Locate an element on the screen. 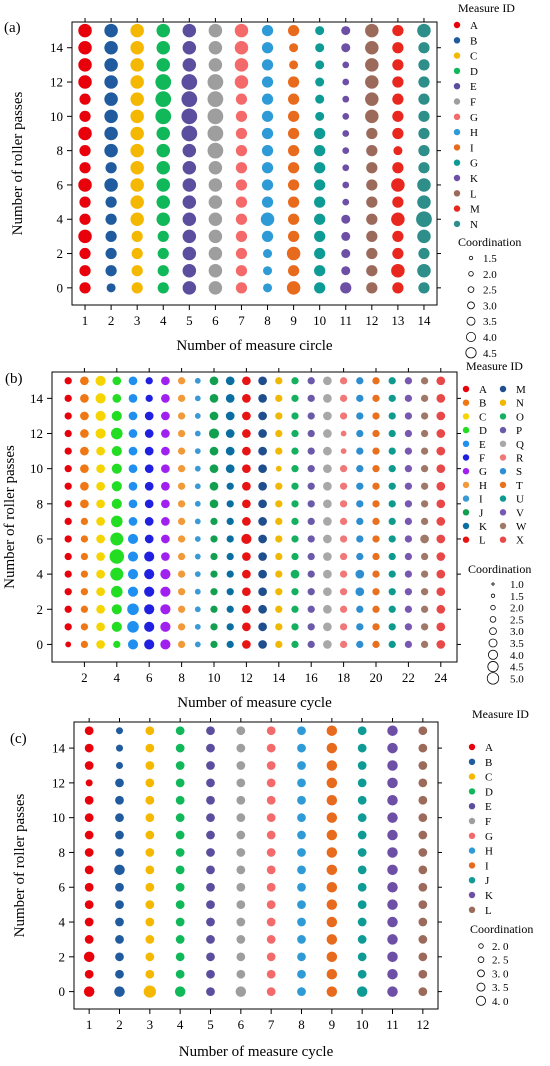  x-tick-label: 10 is located at coordinates (319, 320).